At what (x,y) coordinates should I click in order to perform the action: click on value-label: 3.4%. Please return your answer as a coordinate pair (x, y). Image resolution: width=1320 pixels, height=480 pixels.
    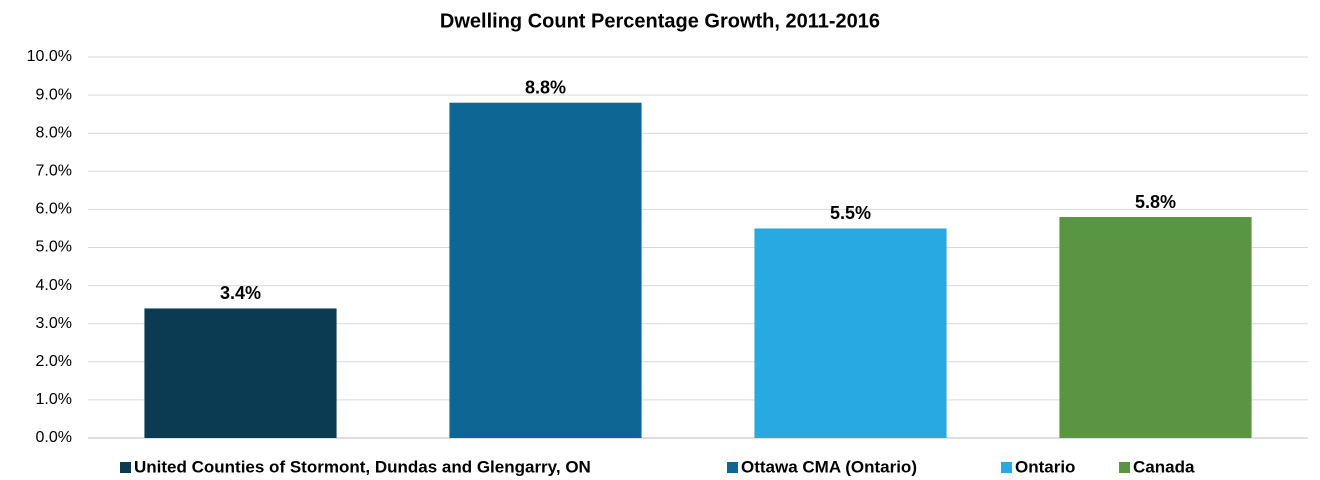
    Looking at the image, I should click on (240, 293).